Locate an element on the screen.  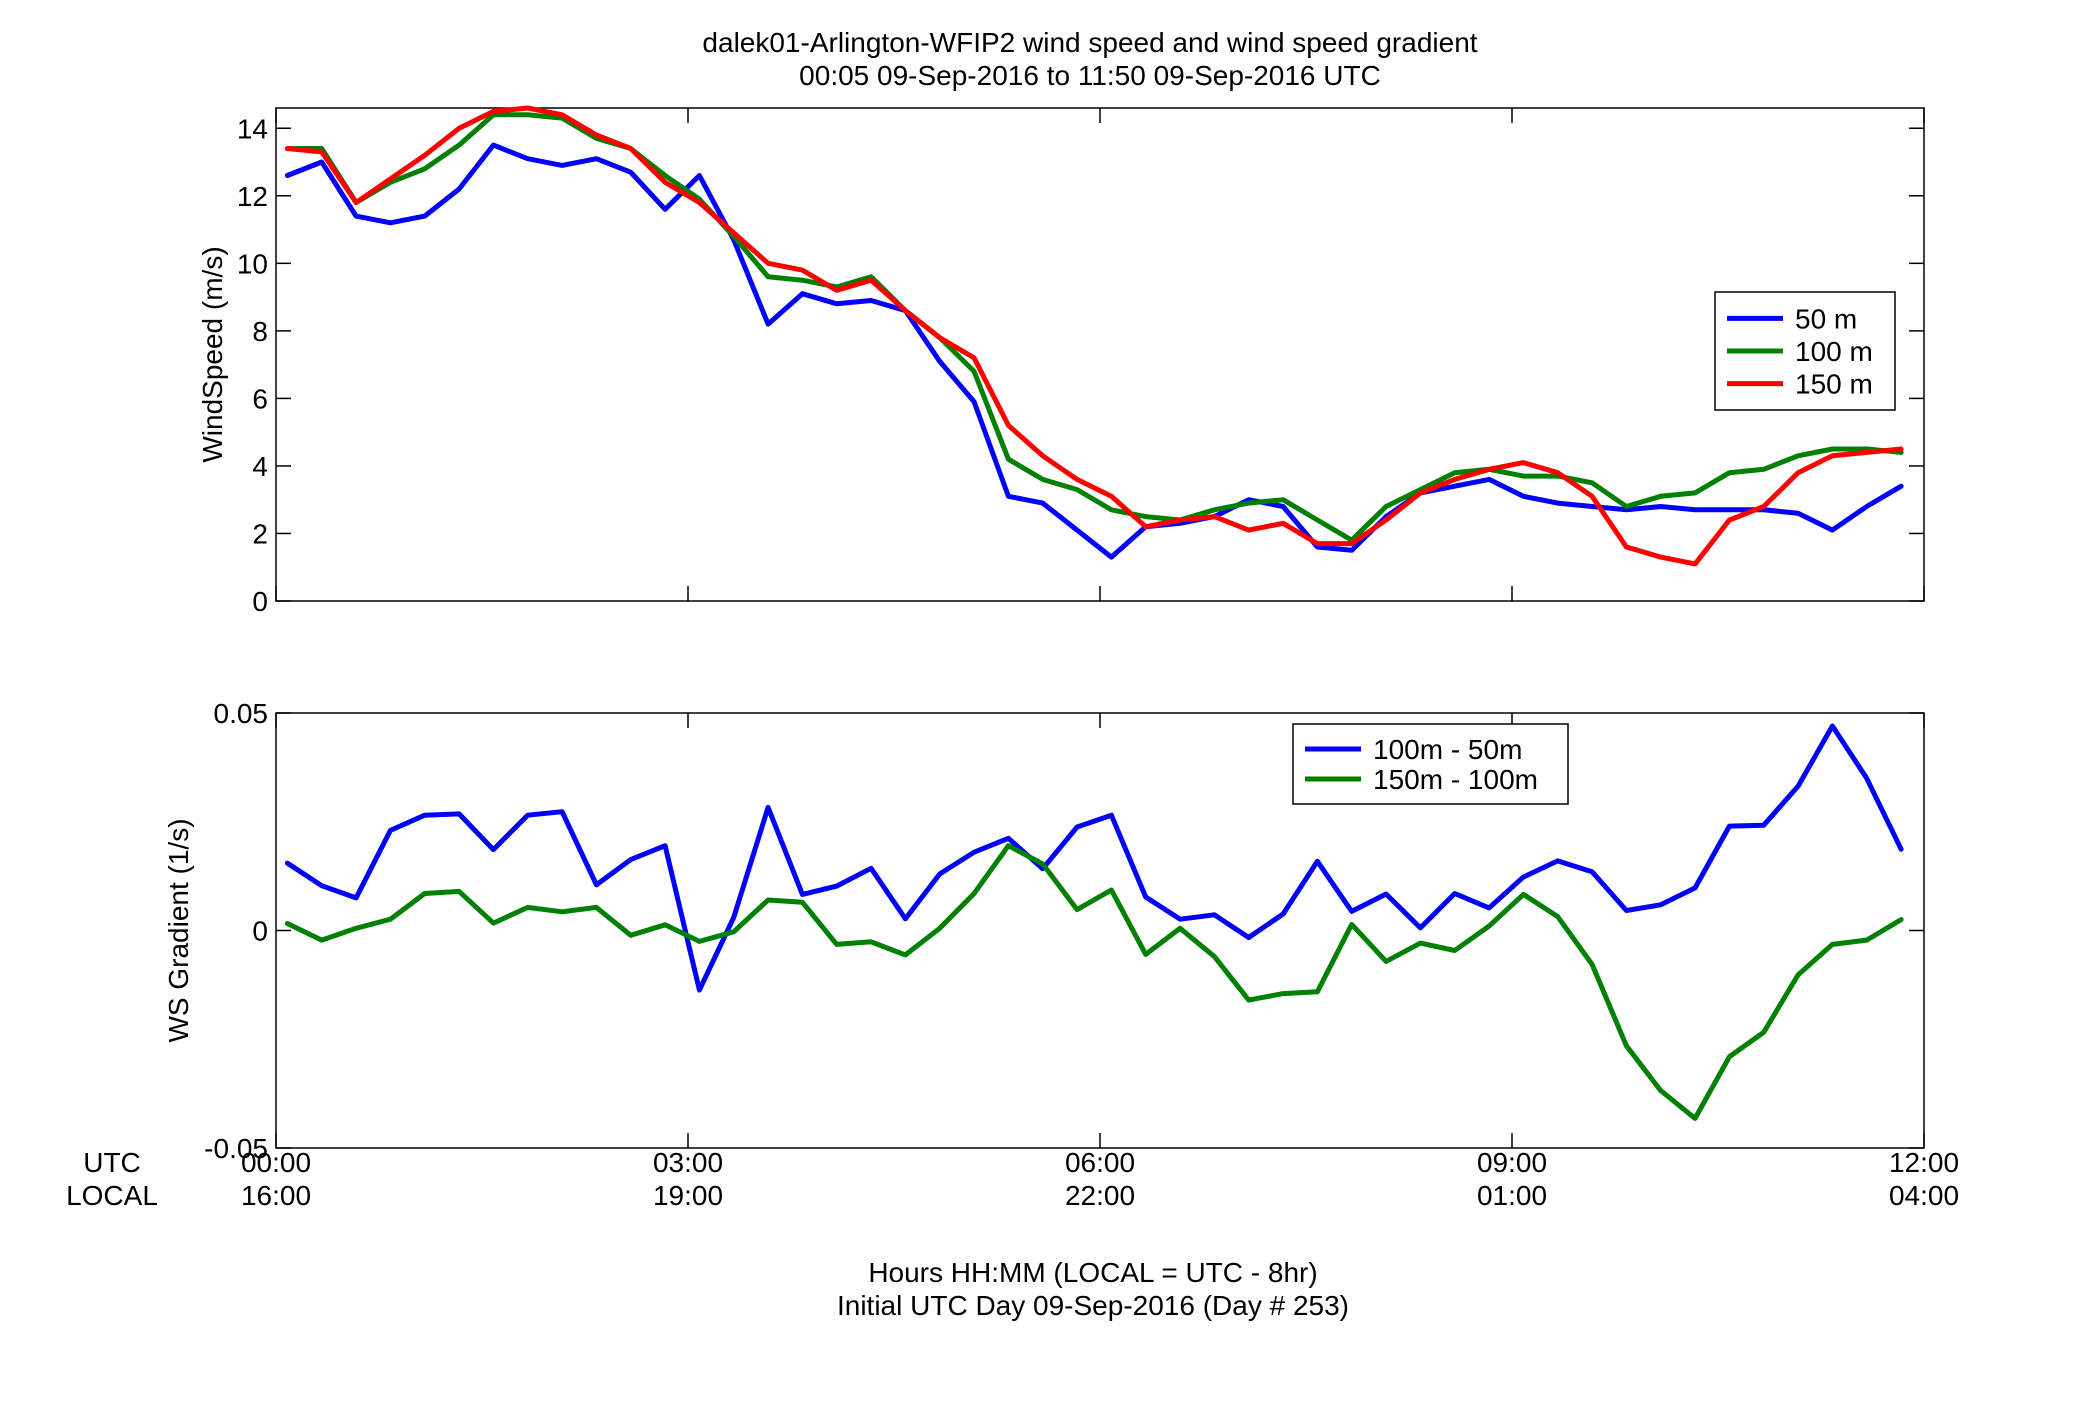
series-line is located at coordinates (1094, 858).